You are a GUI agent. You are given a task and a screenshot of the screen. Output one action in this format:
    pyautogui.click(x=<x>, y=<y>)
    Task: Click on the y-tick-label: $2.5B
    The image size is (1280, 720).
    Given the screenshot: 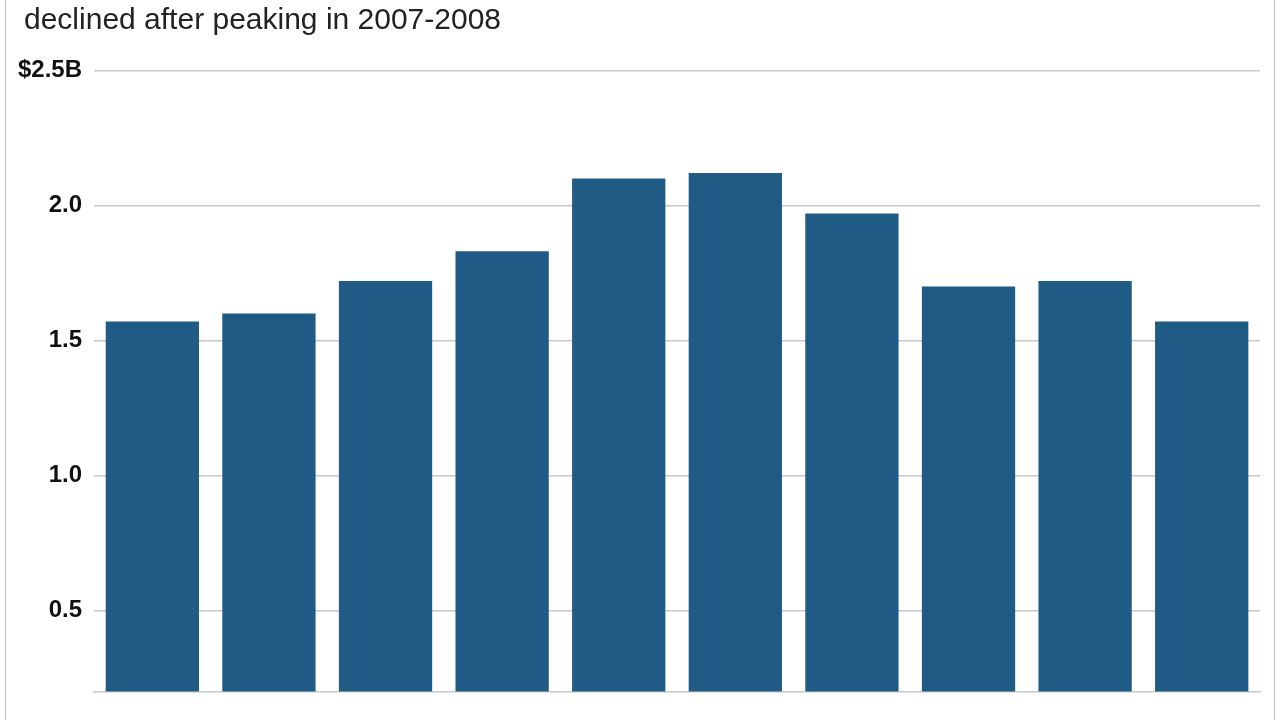 What is the action you would take?
    pyautogui.click(x=50, y=69)
    